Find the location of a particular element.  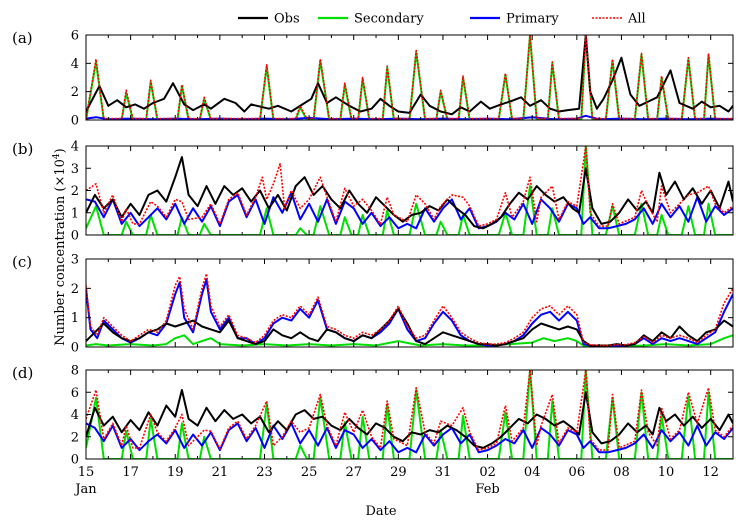

x-tick-label: 02 is located at coordinates (487, 472).